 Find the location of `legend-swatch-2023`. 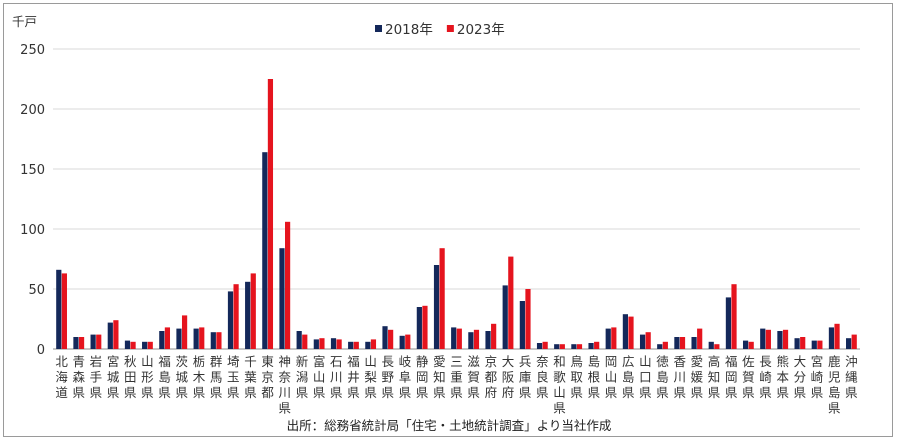

legend-swatch-2023 is located at coordinates (450, 28).